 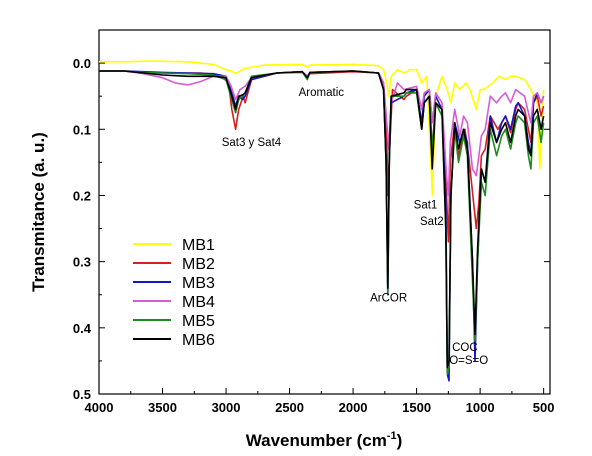 I want to click on x-tick-label: 2000, so click(x=353, y=407).